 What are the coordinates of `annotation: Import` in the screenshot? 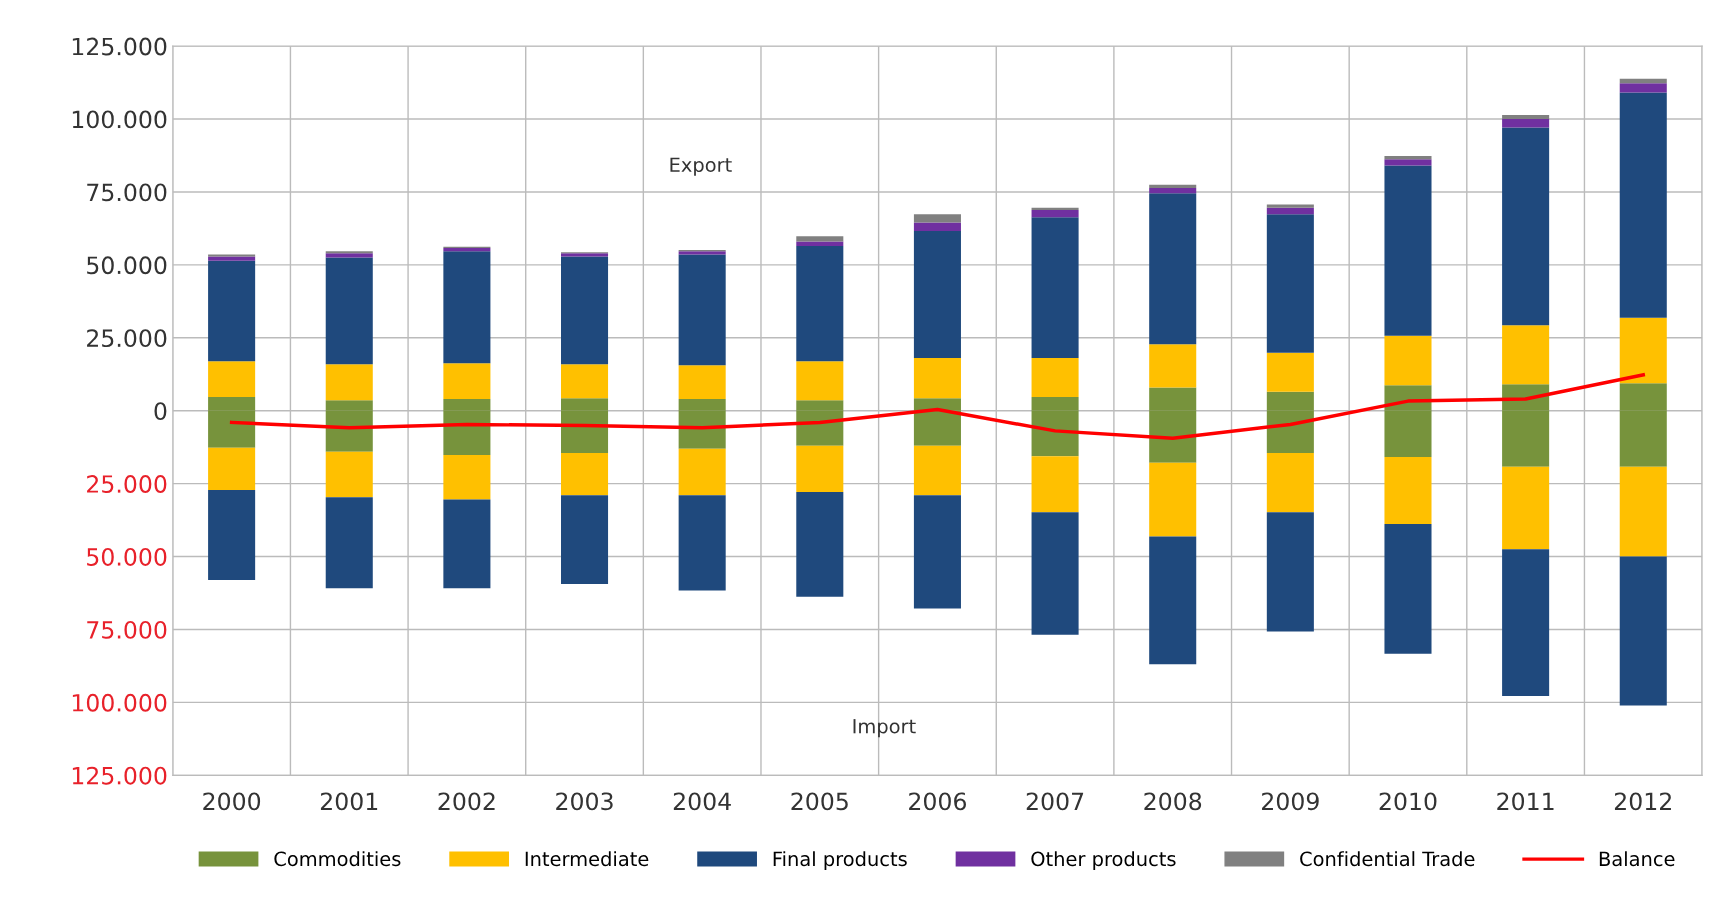 It's located at (884, 728).